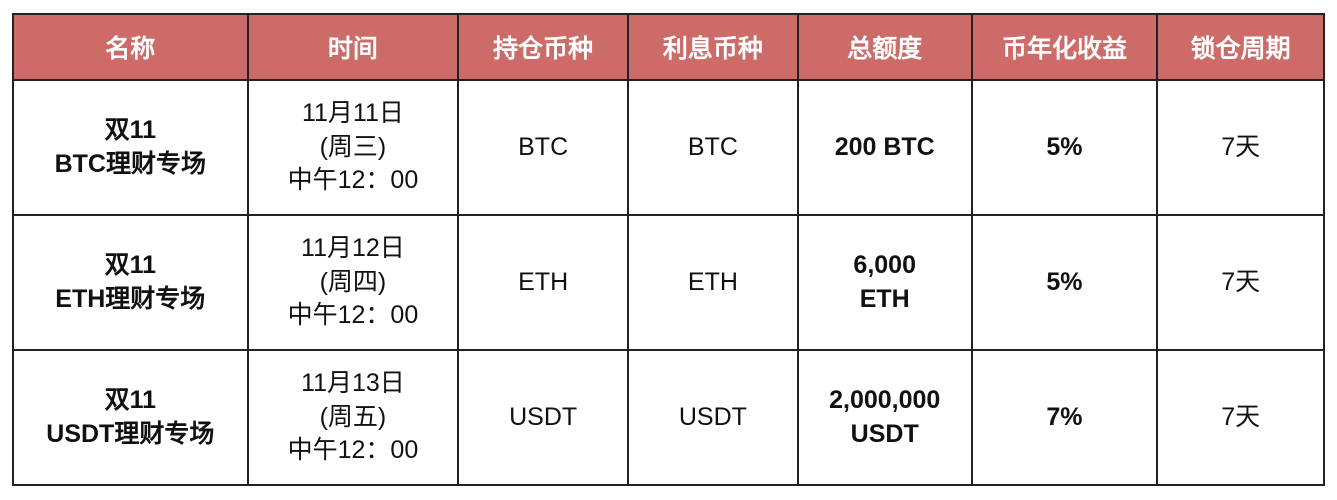  Describe the element at coordinates (884, 433) in the screenshot. I see `cell-total-line: USDT` at that location.